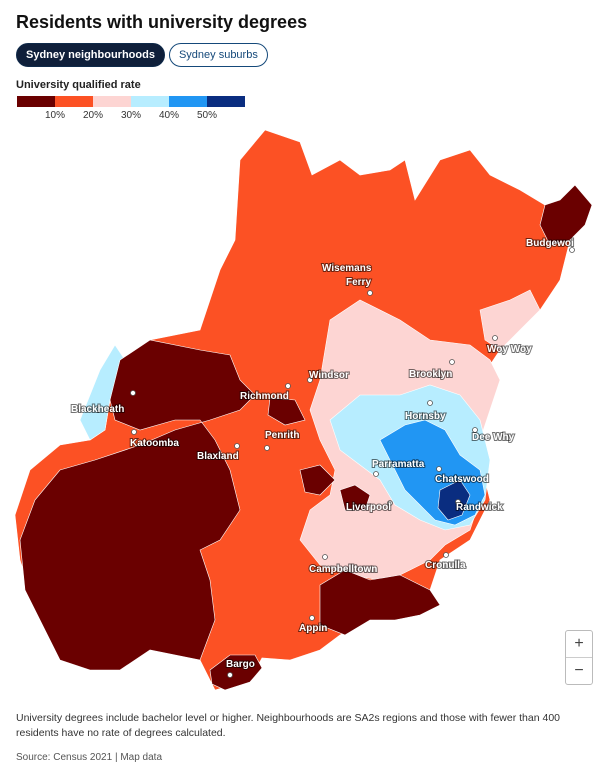 The image size is (603, 770). Describe the element at coordinates (430, 374) in the screenshot. I see `label-brooklyn: Brooklyn` at that location.